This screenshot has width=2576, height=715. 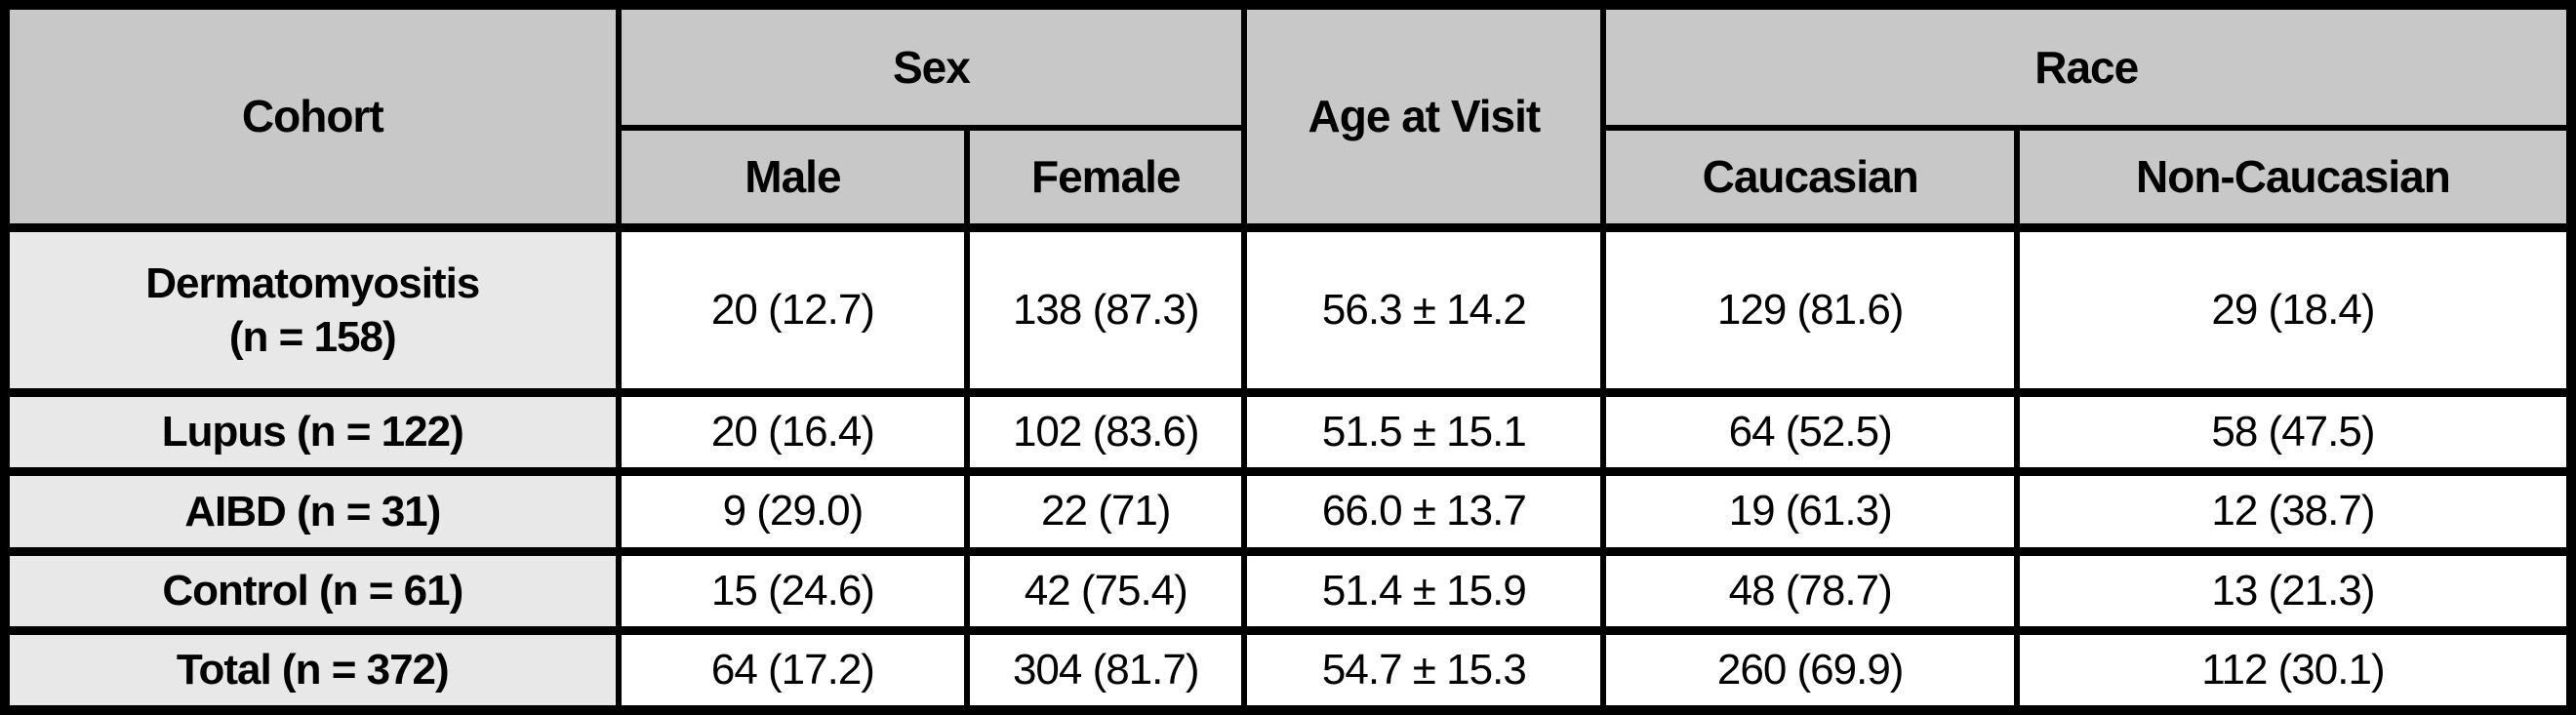 What do you see at coordinates (1424, 431) in the screenshot?
I see `cell-age: 51.5 ± 15.1` at bounding box center [1424, 431].